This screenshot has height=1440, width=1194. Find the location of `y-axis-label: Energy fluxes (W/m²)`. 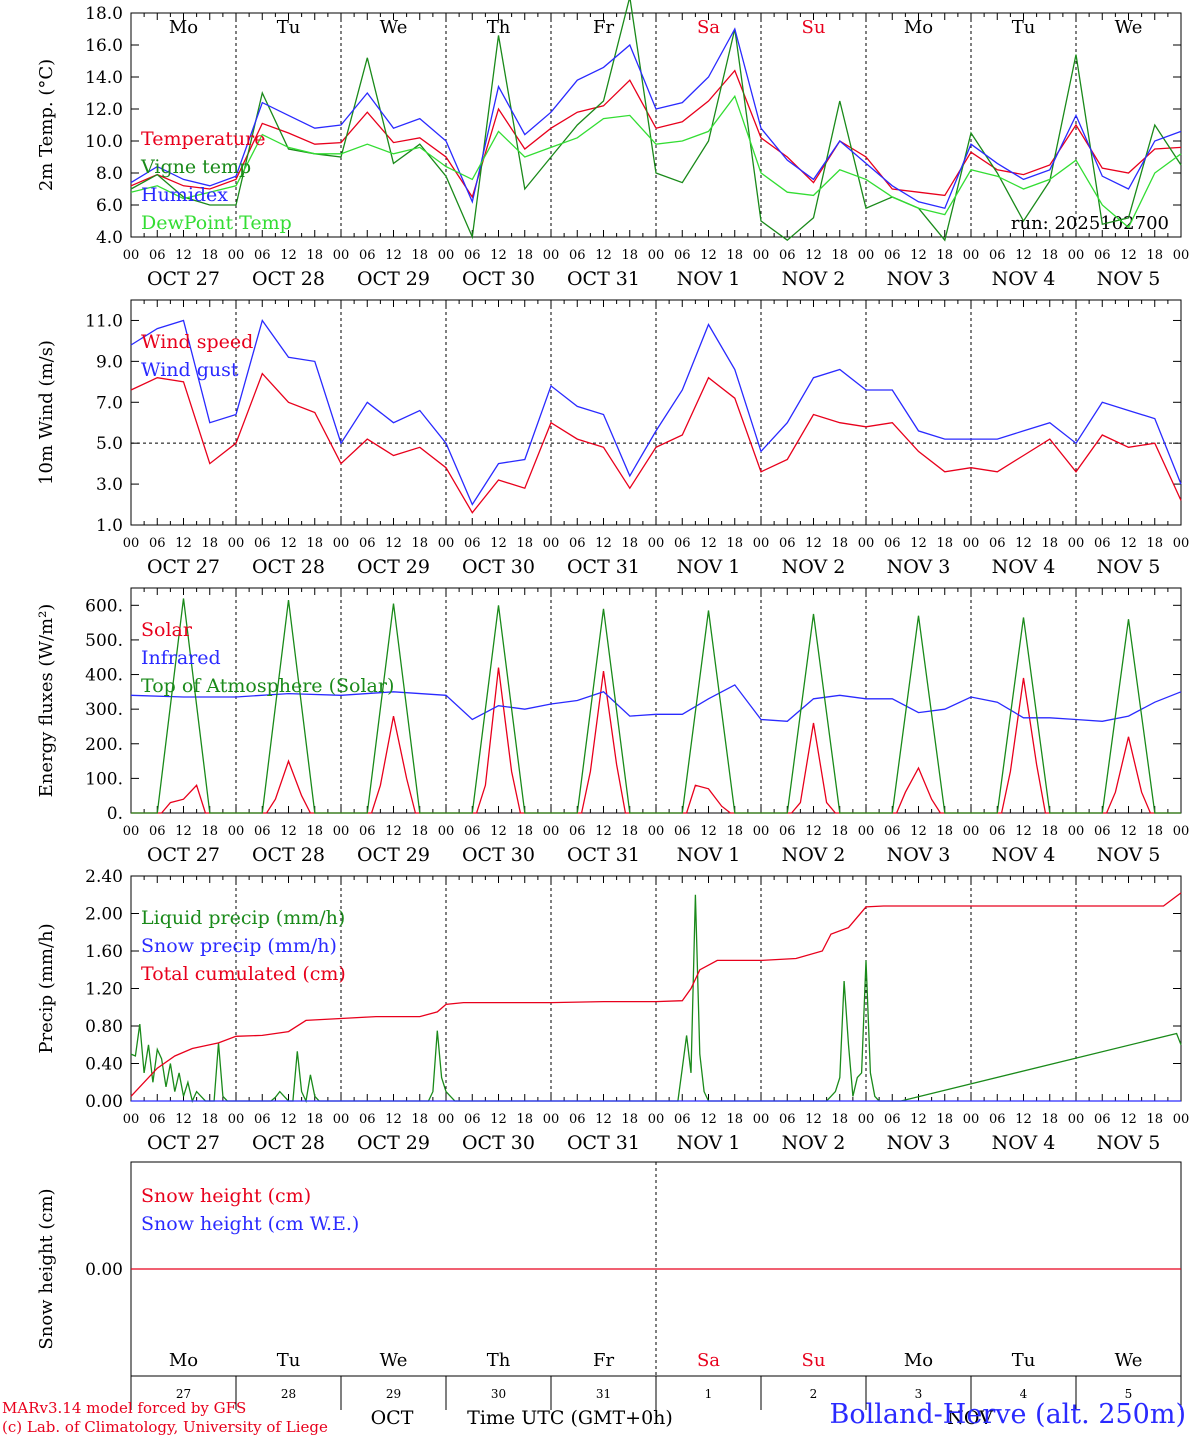

y-axis-label: Energy fluxes (W/m²) is located at coordinates (46, 701).